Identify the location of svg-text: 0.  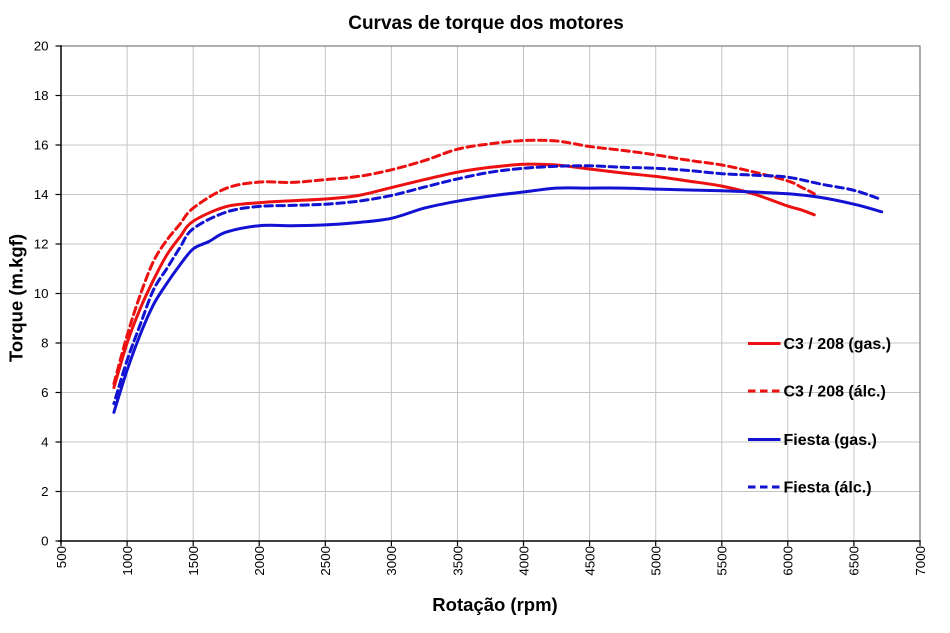
(44, 541).